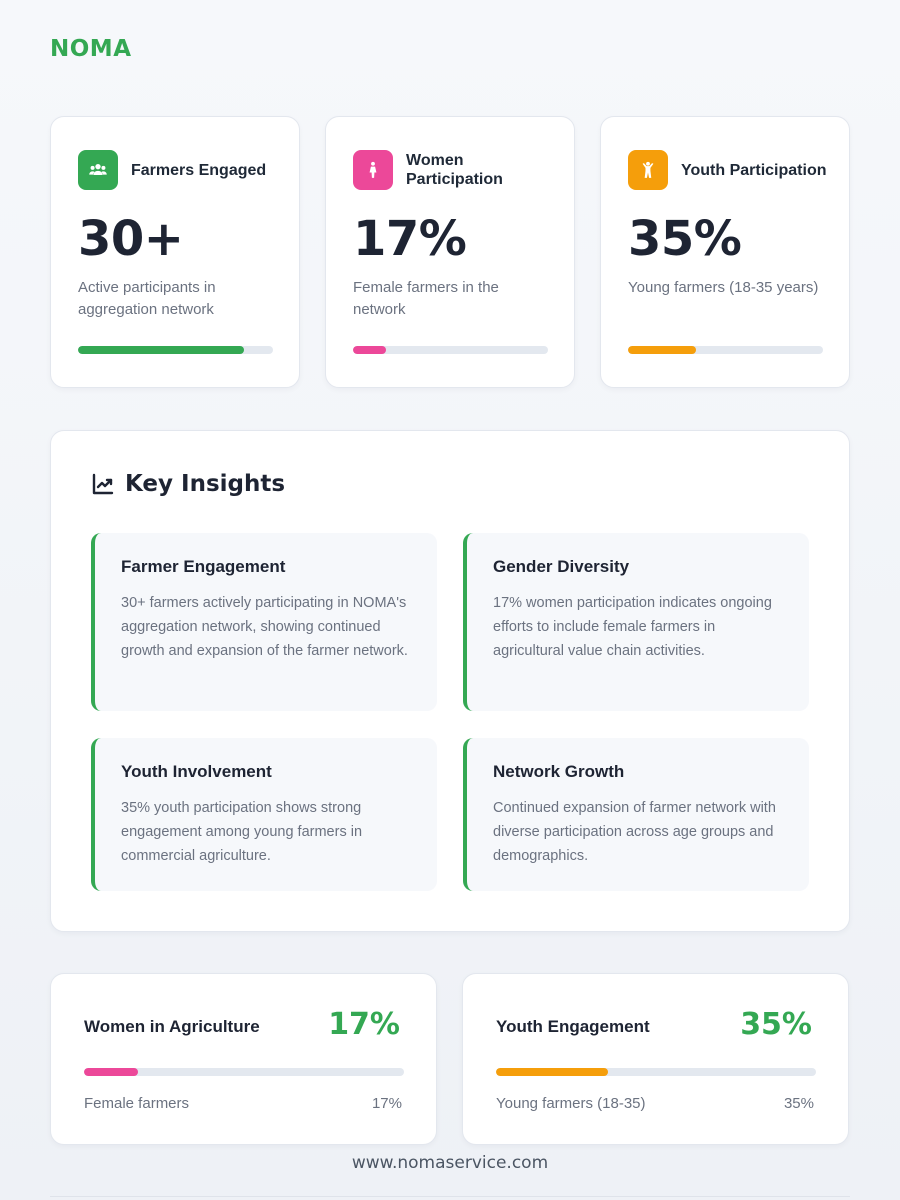 Image resolution: width=900 pixels, height=1200 pixels. Describe the element at coordinates (776, 1024) in the screenshot. I see `summary-value: 35%` at that location.